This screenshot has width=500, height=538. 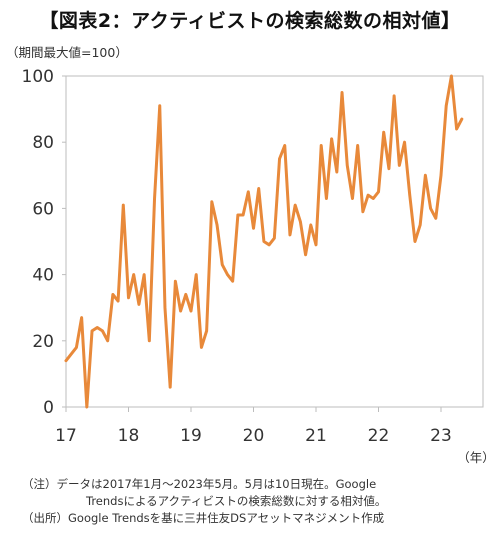 I want to click on x-tick-label: 23, so click(x=441, y=436).